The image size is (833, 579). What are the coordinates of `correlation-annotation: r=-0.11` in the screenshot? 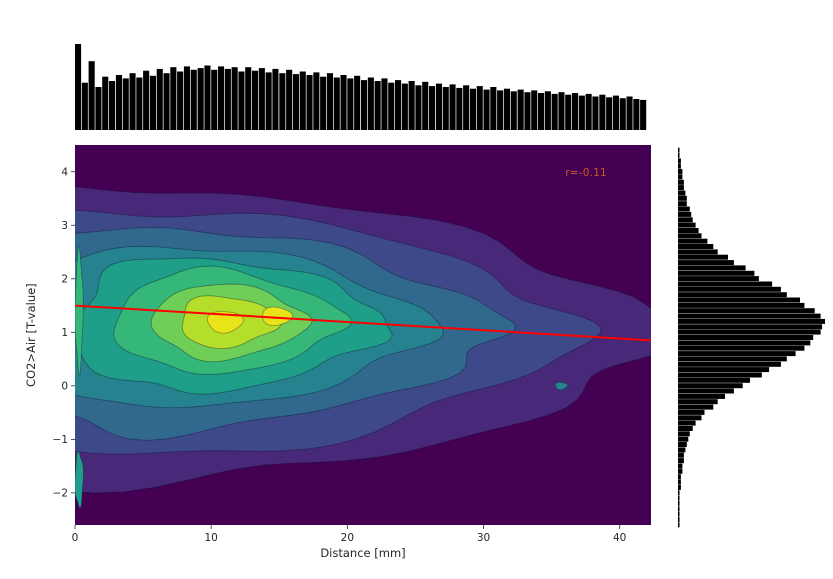 It's located at (586, 173).